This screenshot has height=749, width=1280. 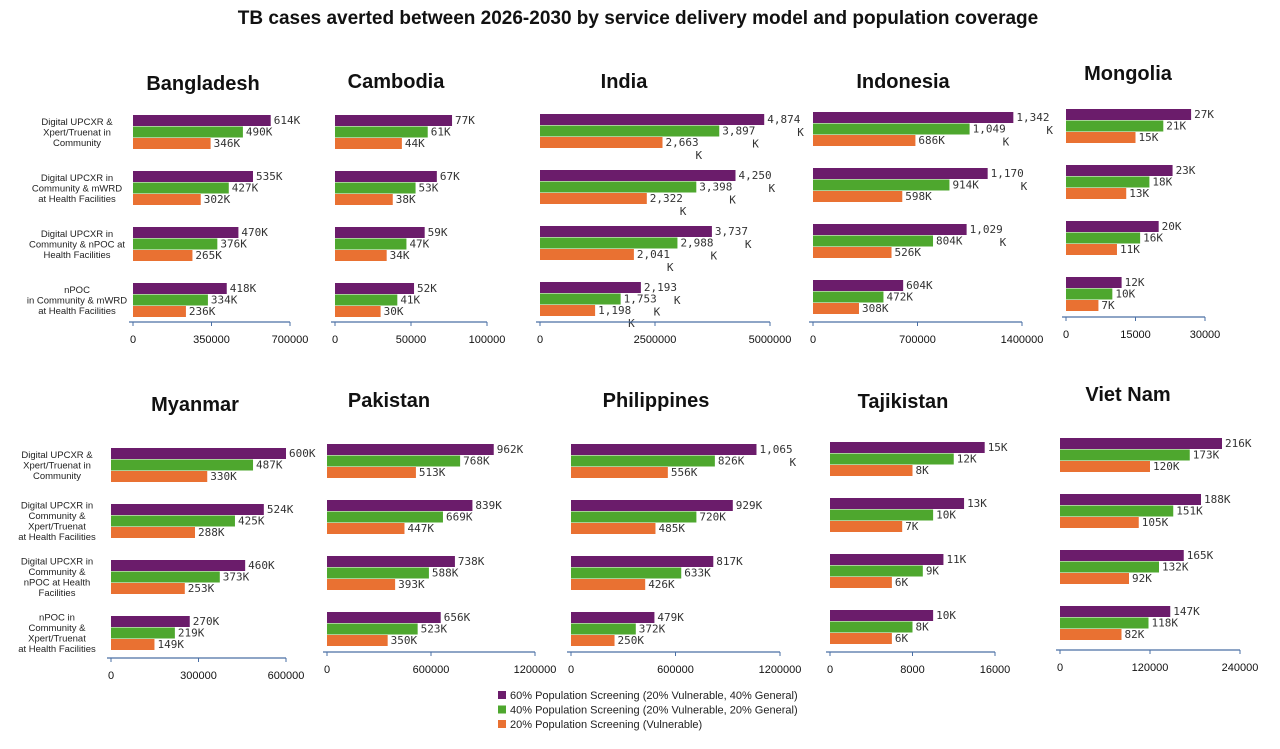 What do you see at coordinates (1162, 182) in the screenshot?
I see `data-label: 18K` at bounding box center [1162, 182].